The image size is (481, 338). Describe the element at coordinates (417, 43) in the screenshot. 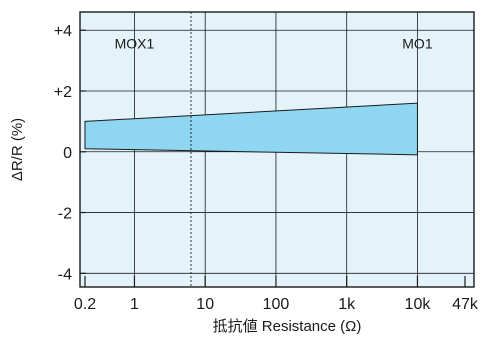

I see `annotation-label: MO1` at that location.